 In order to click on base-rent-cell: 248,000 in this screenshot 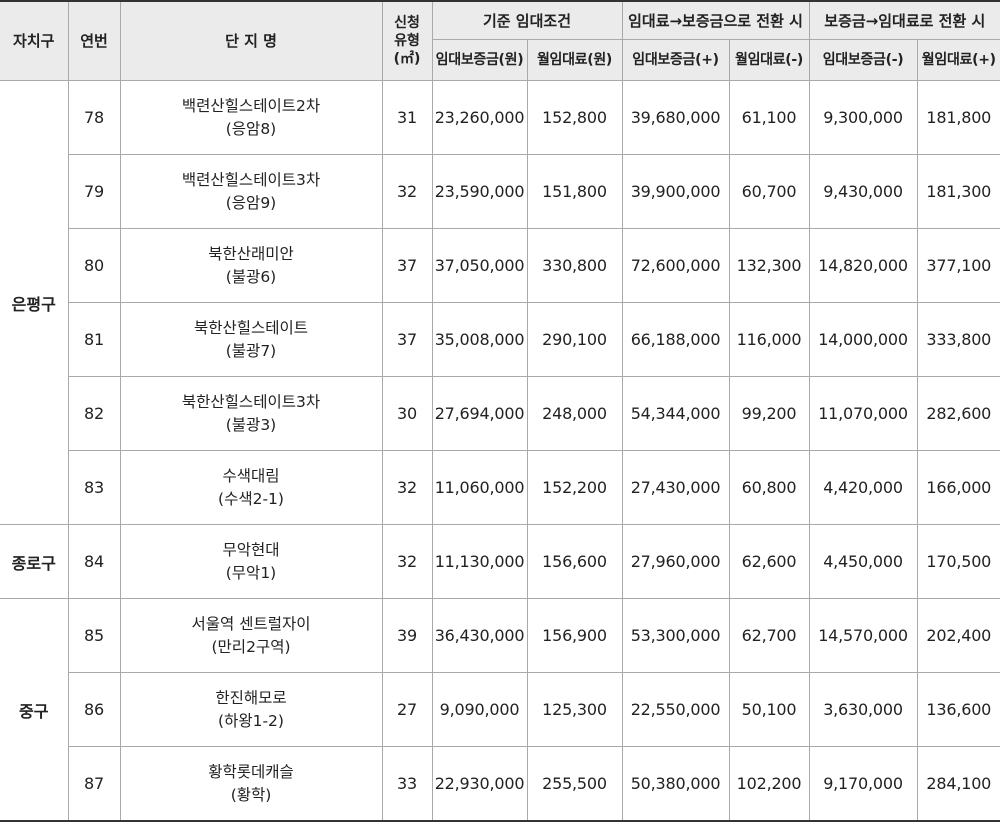, I will do `click(574, 413)`.